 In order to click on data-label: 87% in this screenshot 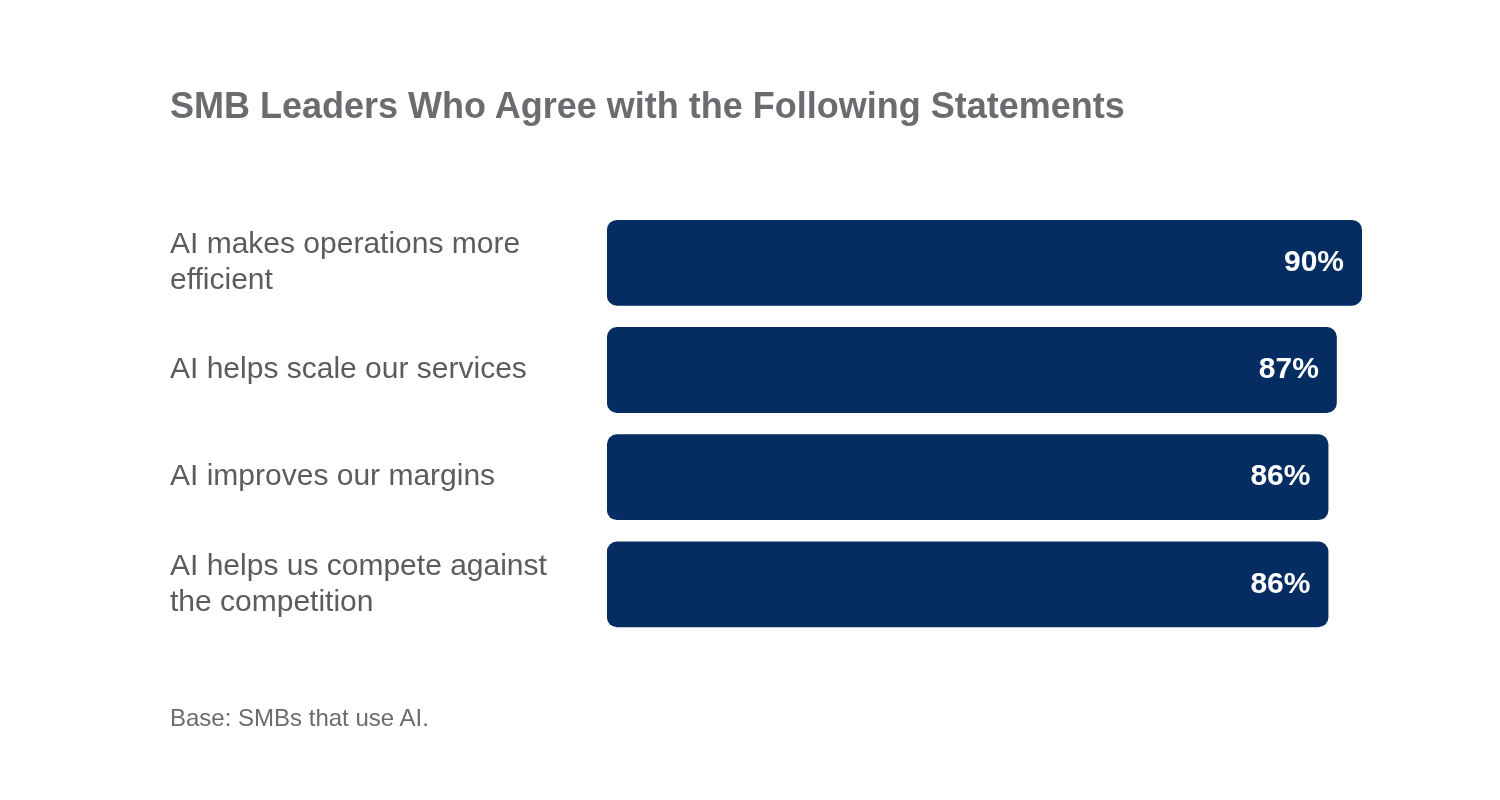, I will do `click(1288, 368)`.